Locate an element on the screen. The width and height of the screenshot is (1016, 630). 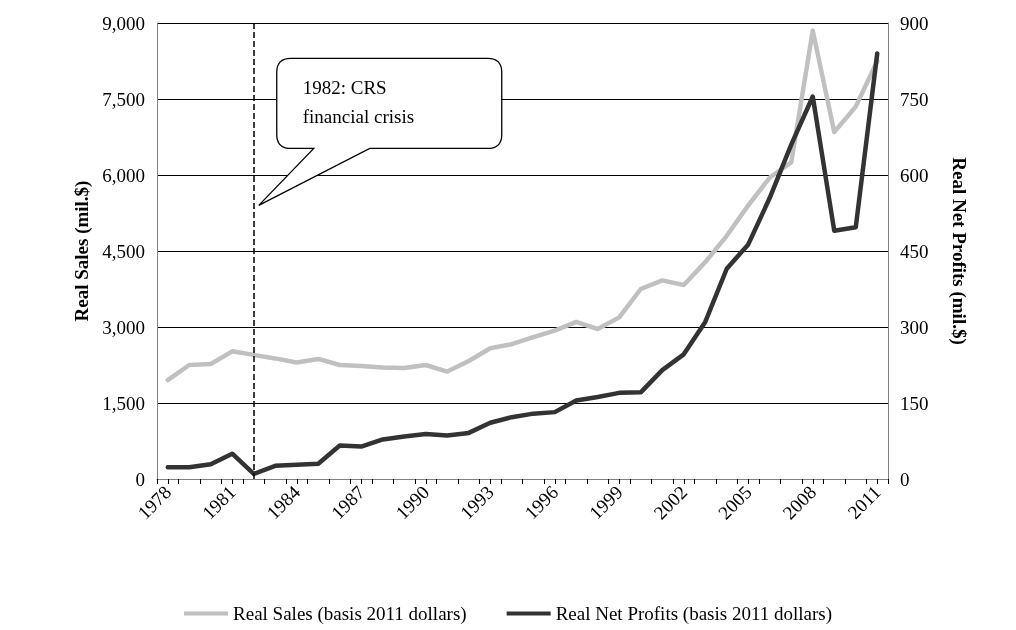
y-tick-label: 7,500 is located at coordinates (123, 99).